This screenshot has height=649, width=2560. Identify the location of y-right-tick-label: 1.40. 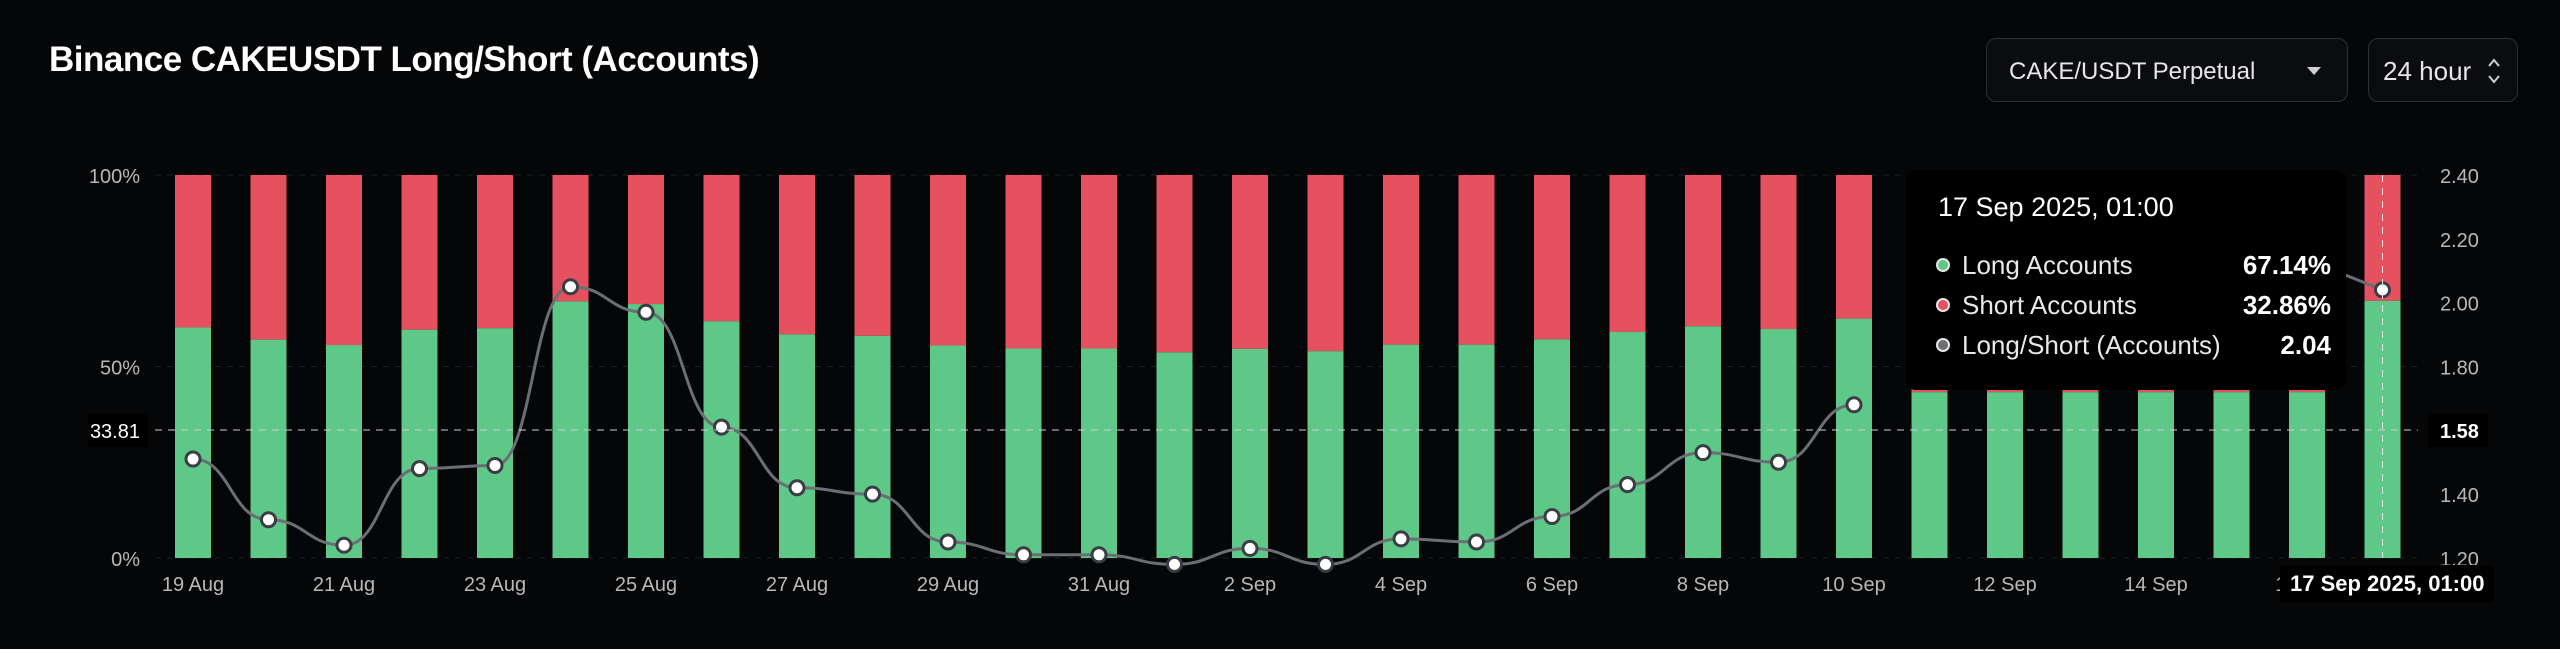
(2459, 496).